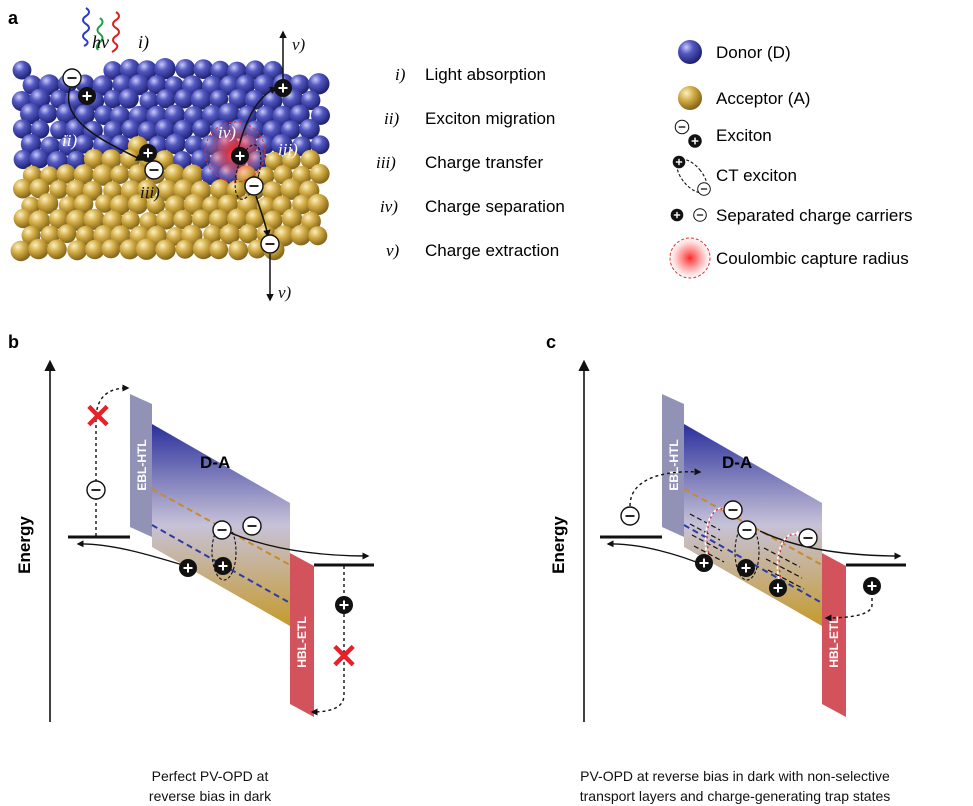 This screenshot has width=973, height=806. Describe the element at coordinates (24, 545) in the screenshot. I see `panel-b-energy-label: Energy` at that location.